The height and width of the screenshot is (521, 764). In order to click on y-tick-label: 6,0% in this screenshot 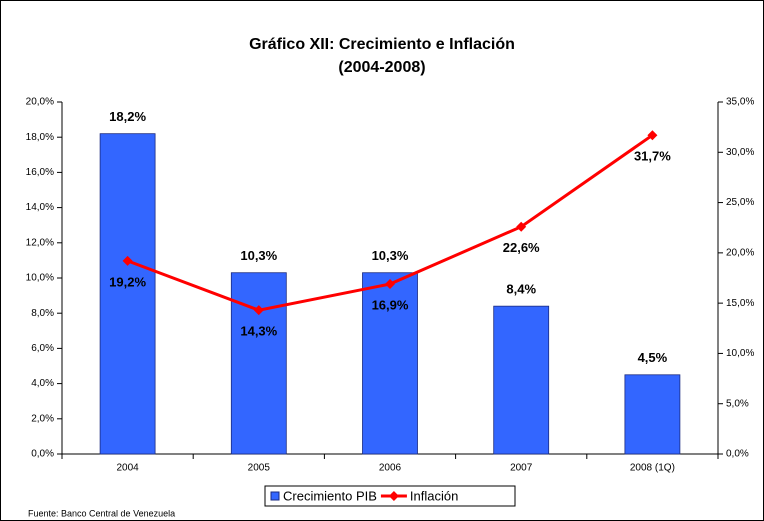, I will do `click(42, 348)`.